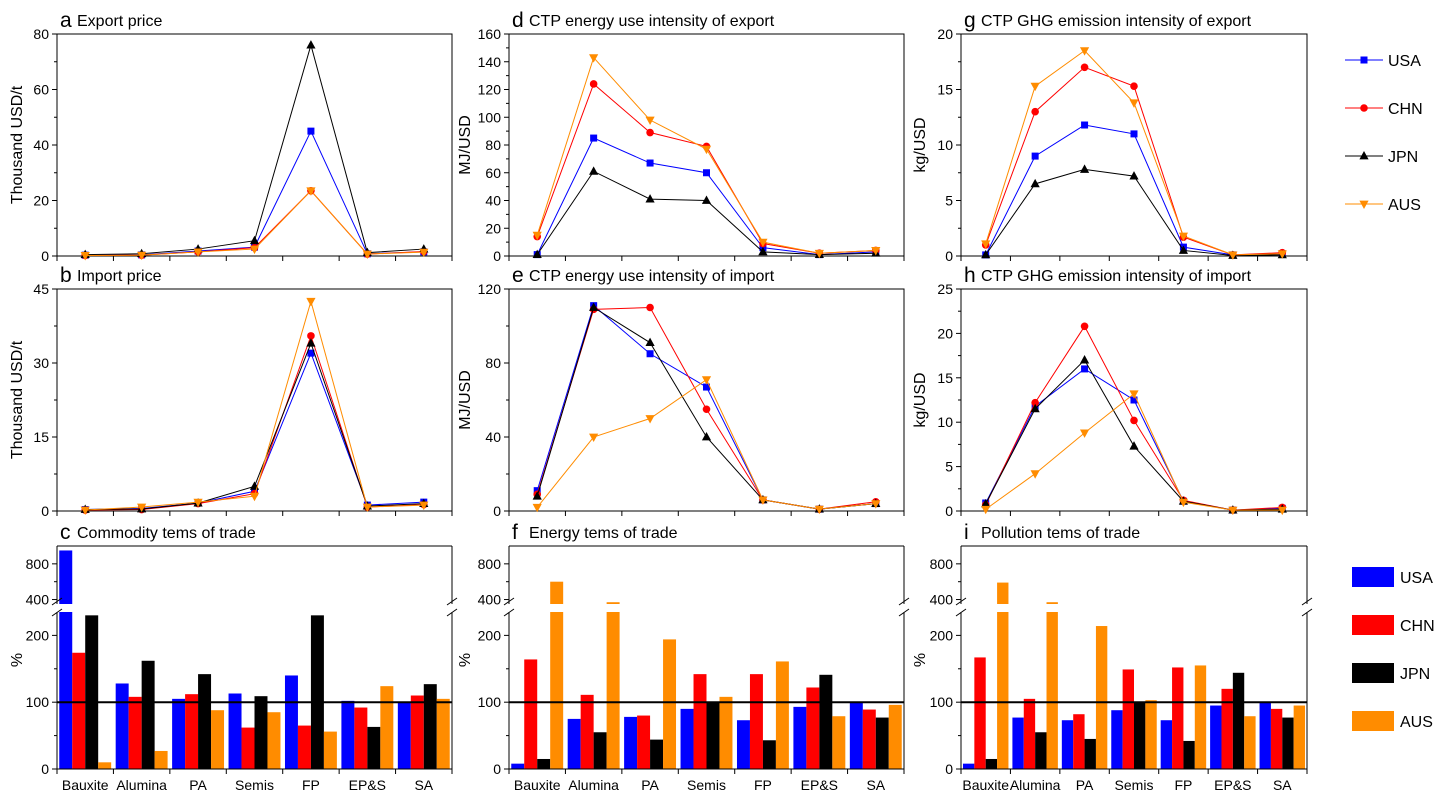 Image resolution: width=1444 pixels, height=796 pixels. What do you see at coordinates (515, 532) in the screenshot?
I see `panel-letter: f` at bounding box center [515, 532].